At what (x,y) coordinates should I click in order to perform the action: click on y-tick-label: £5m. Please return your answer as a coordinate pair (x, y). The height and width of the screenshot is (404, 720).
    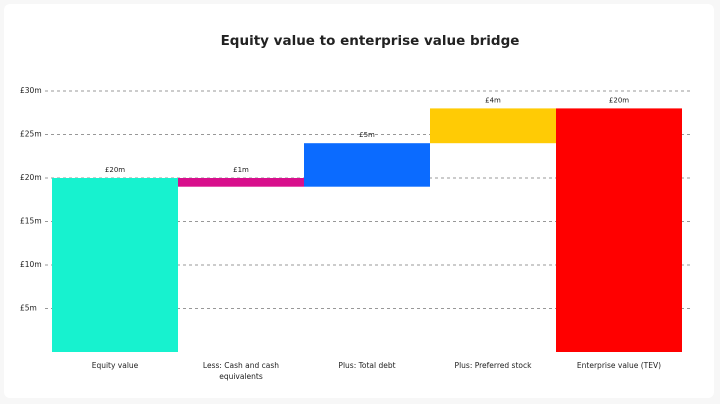
    Looking at the image, I should click on (28, 308).